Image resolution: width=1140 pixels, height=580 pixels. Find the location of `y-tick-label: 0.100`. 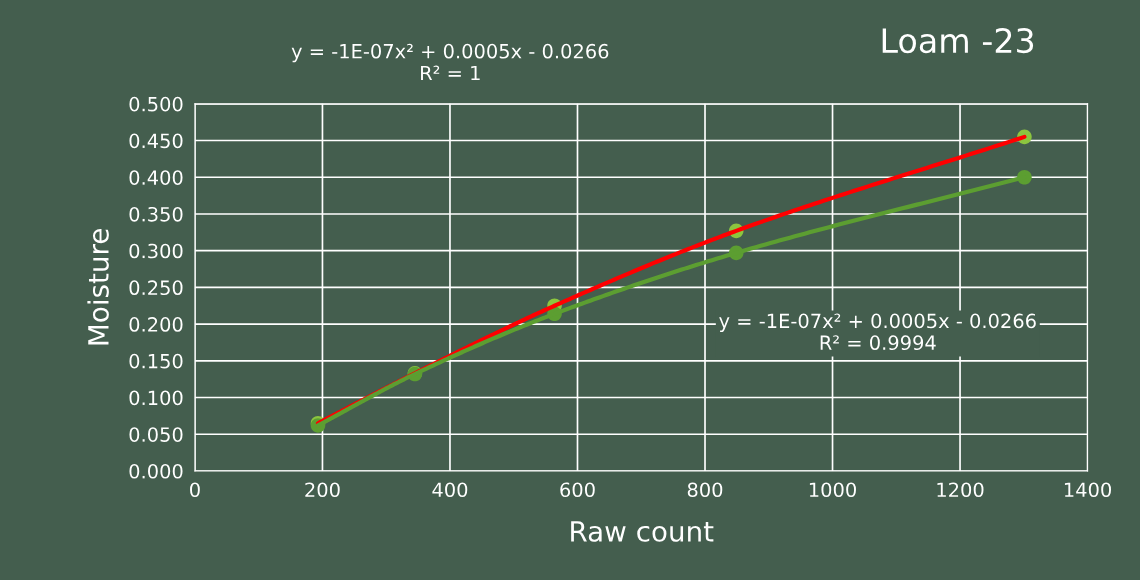

y-tick-label: 0.100 is located at coordinates (156, 398).